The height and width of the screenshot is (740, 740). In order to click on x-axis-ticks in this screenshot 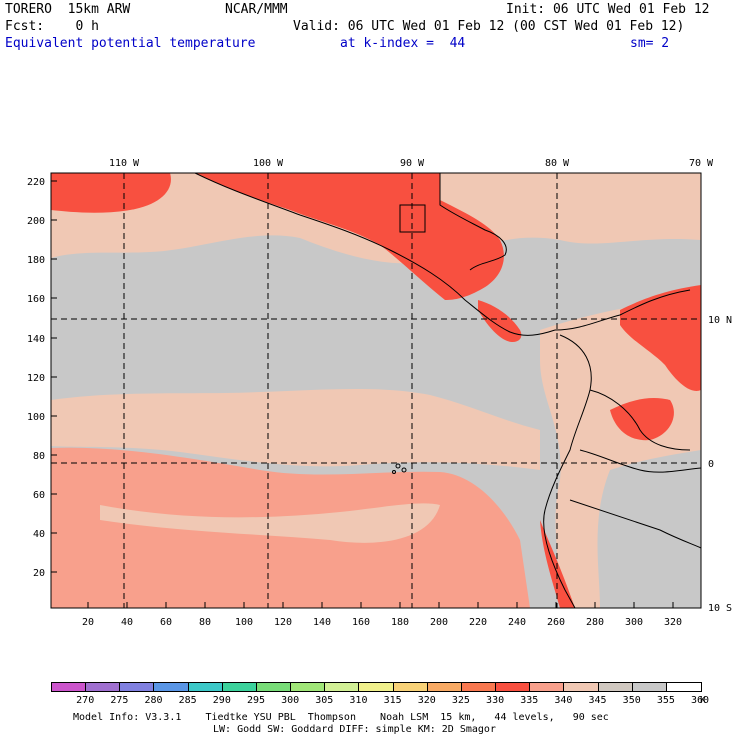, I will do `click(380, 605)`.